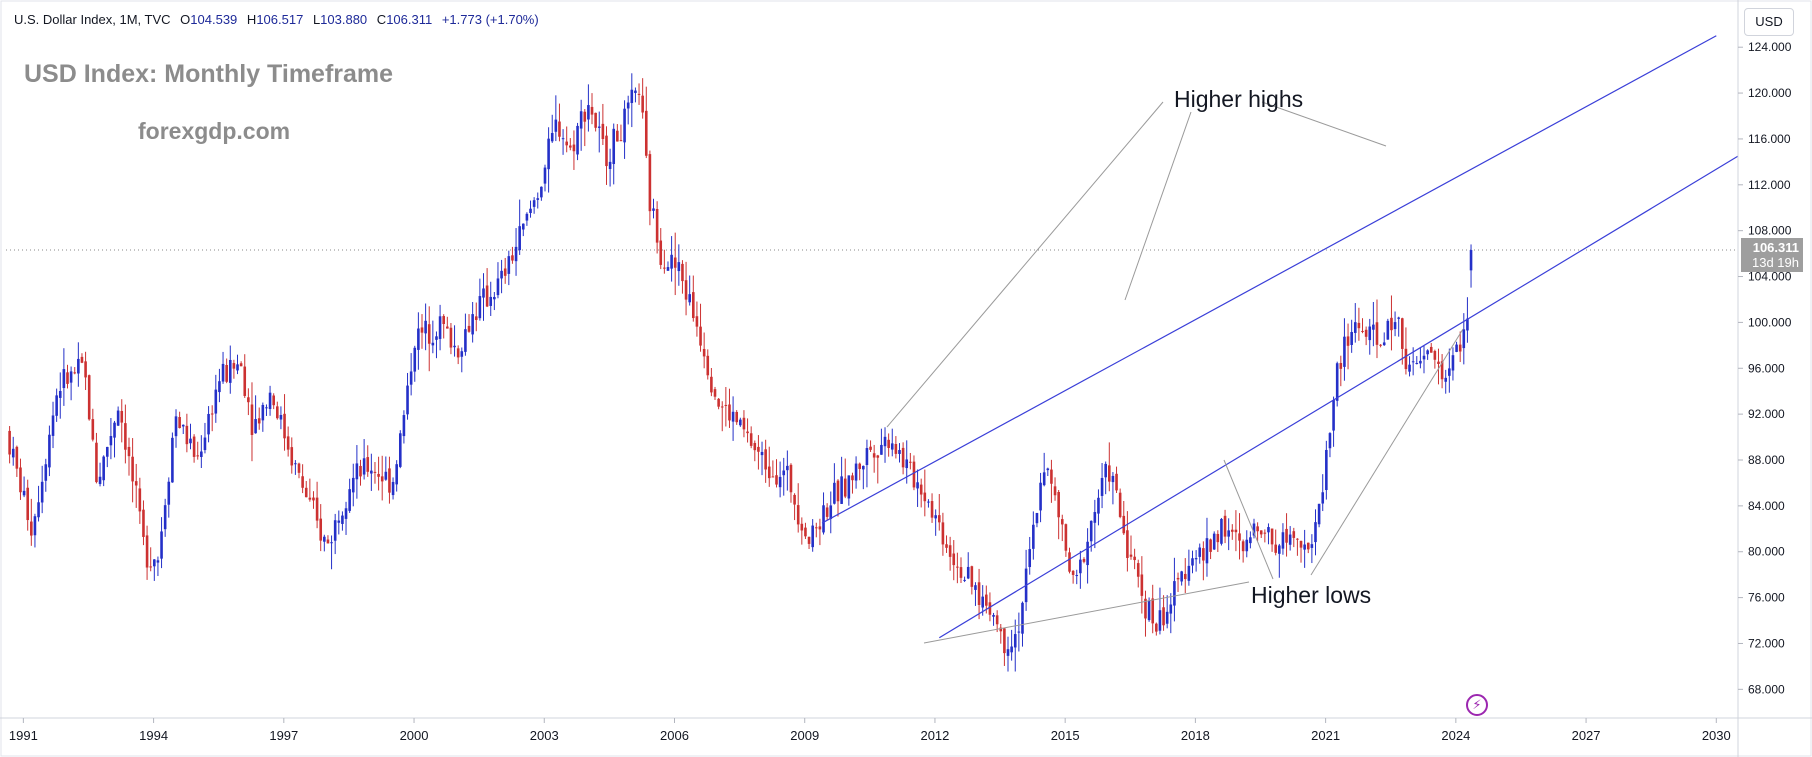 The width and height of the screenshot is (1812, 757). I want to click on x-tick-label: 2018, so click(1195, 735).